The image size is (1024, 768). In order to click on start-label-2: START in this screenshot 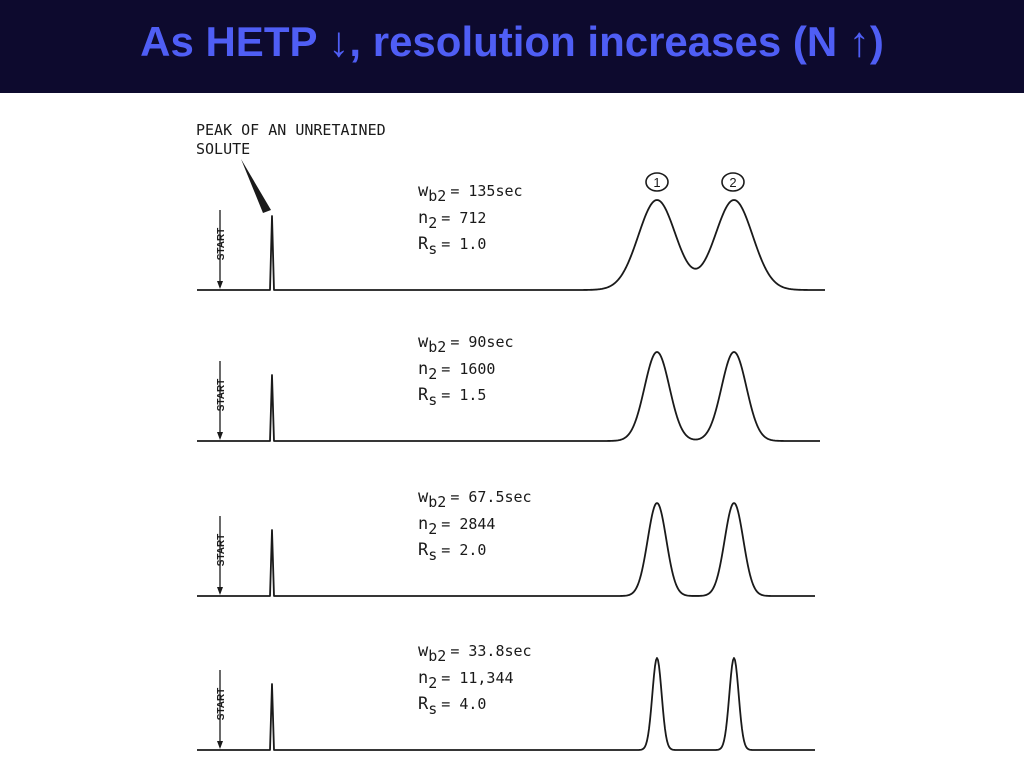, I will do `click(221, 395)`.